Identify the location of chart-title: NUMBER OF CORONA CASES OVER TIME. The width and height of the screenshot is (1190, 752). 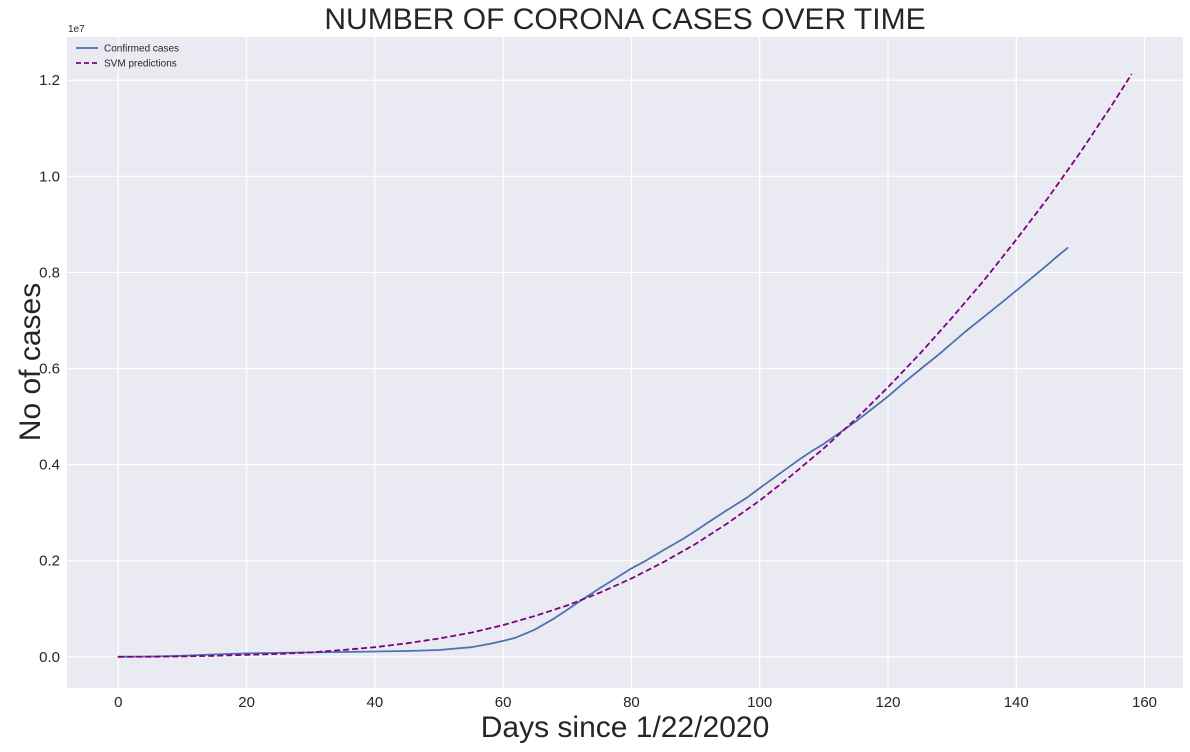
(624, 19).